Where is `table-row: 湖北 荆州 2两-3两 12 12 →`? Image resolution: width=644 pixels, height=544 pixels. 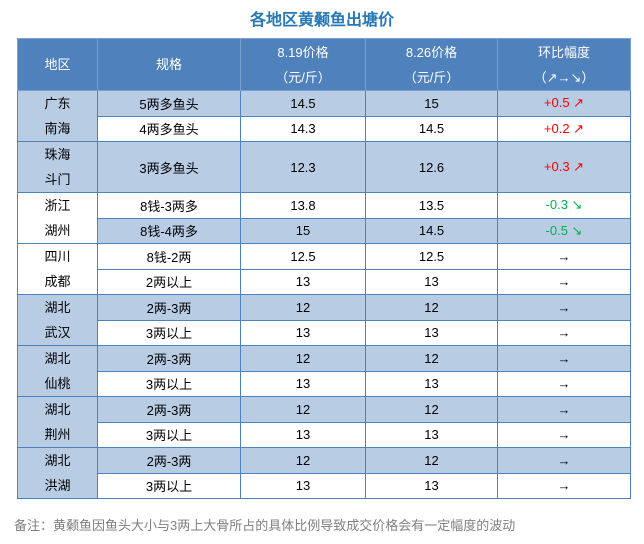
table-row: 湖北 荆州 2两-3两 12 12 → is located at coordinates (324, 422).